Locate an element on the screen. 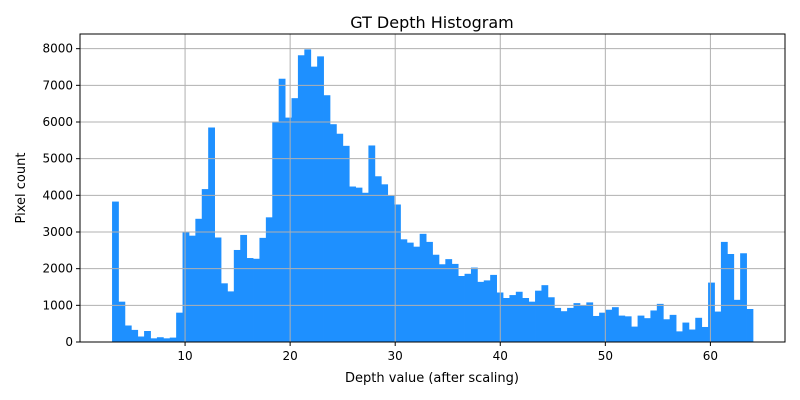 The image size is (800, 400). y-tick-label: 0 is located at coordinates (69, 342).